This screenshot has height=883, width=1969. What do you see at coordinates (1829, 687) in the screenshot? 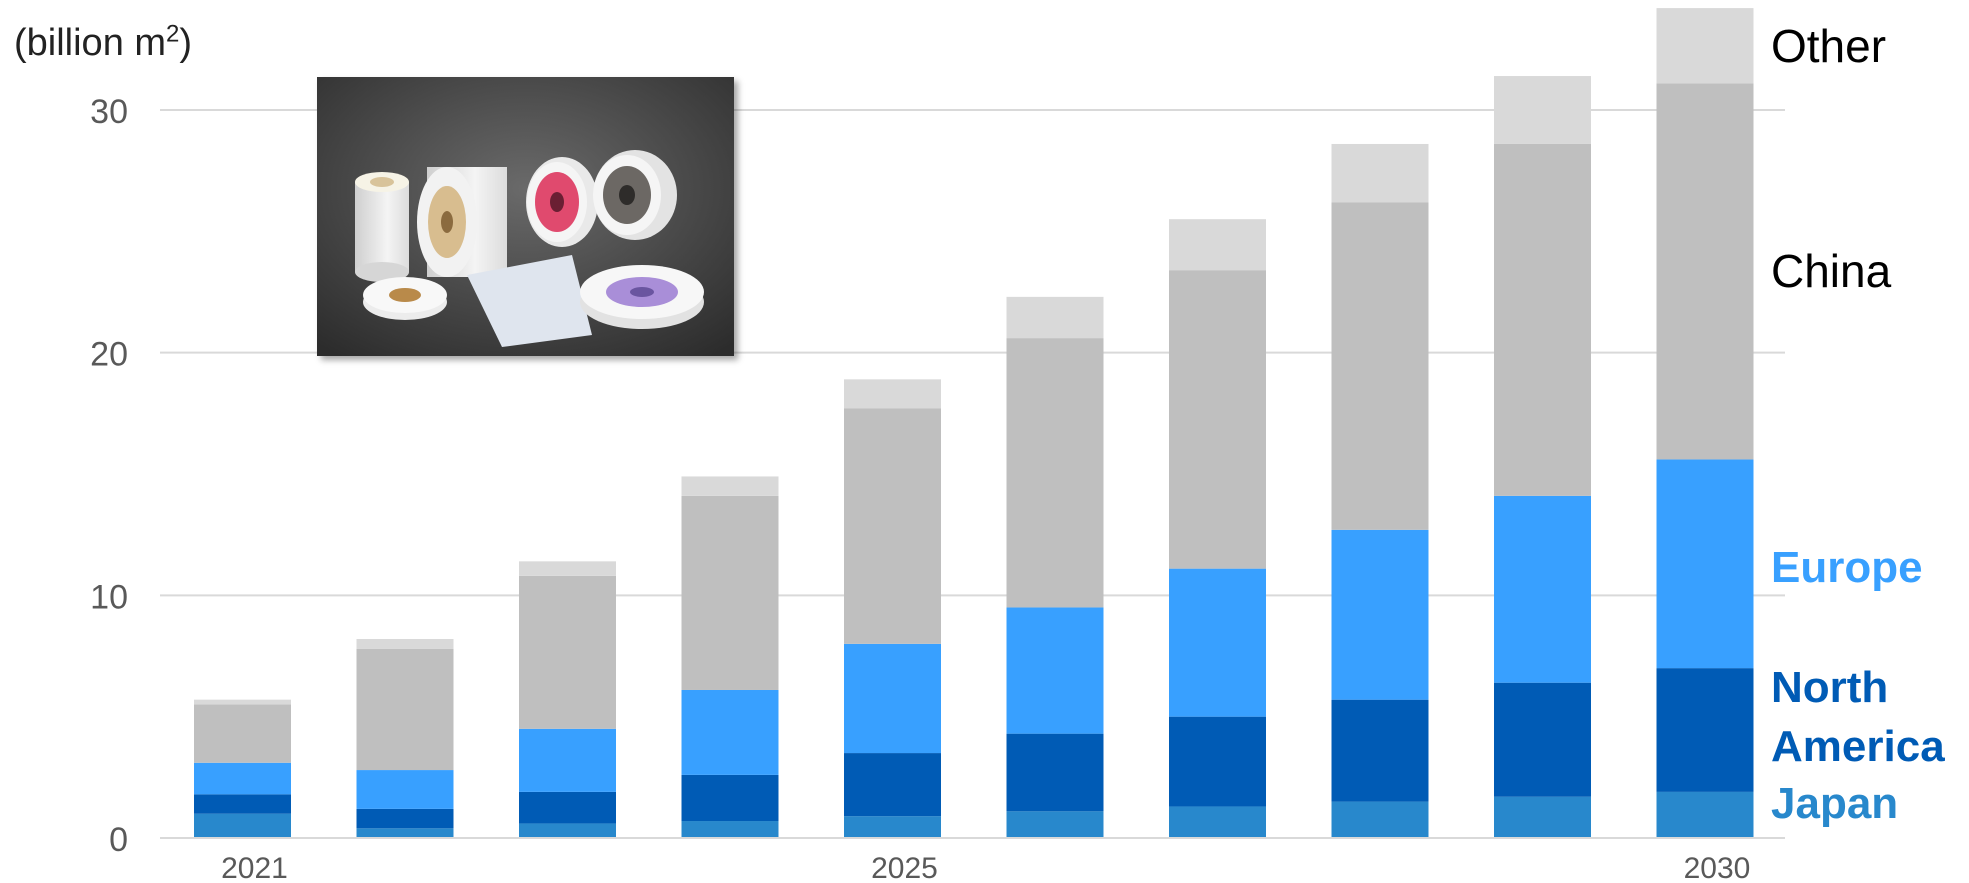
I see `legend-label: North` at bounding box center [1829, 687].